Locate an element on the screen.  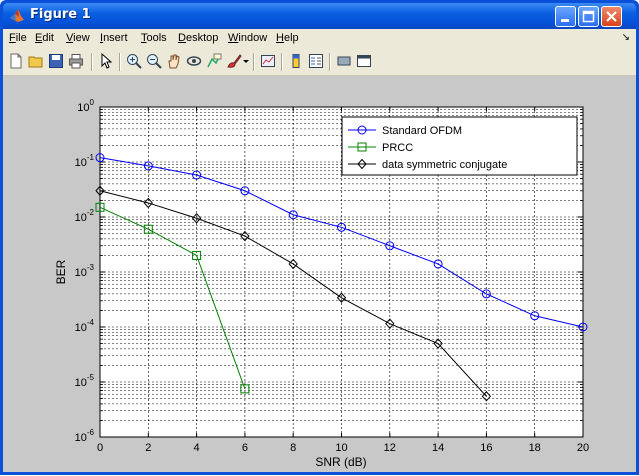
x-tick-label: 18 is located at coordinates (535, 448).